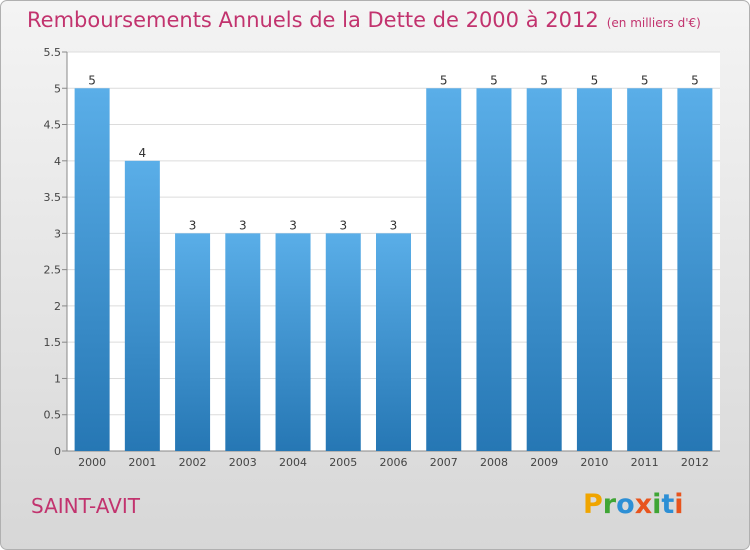  I want to click on x-tick-label-2012: 2012, so click(695, 462).